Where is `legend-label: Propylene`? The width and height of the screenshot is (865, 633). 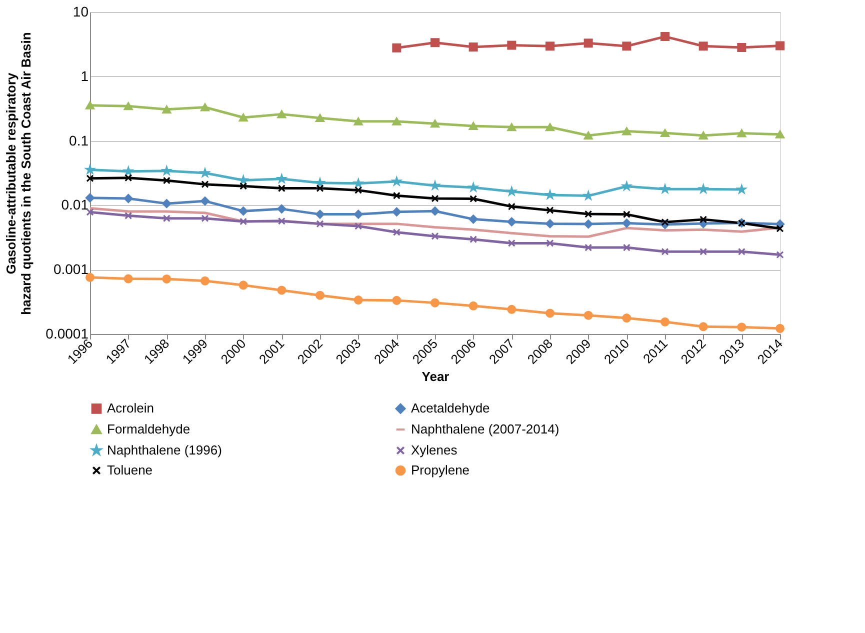
legend-label: Propylene is located at coordinates (440, 470).